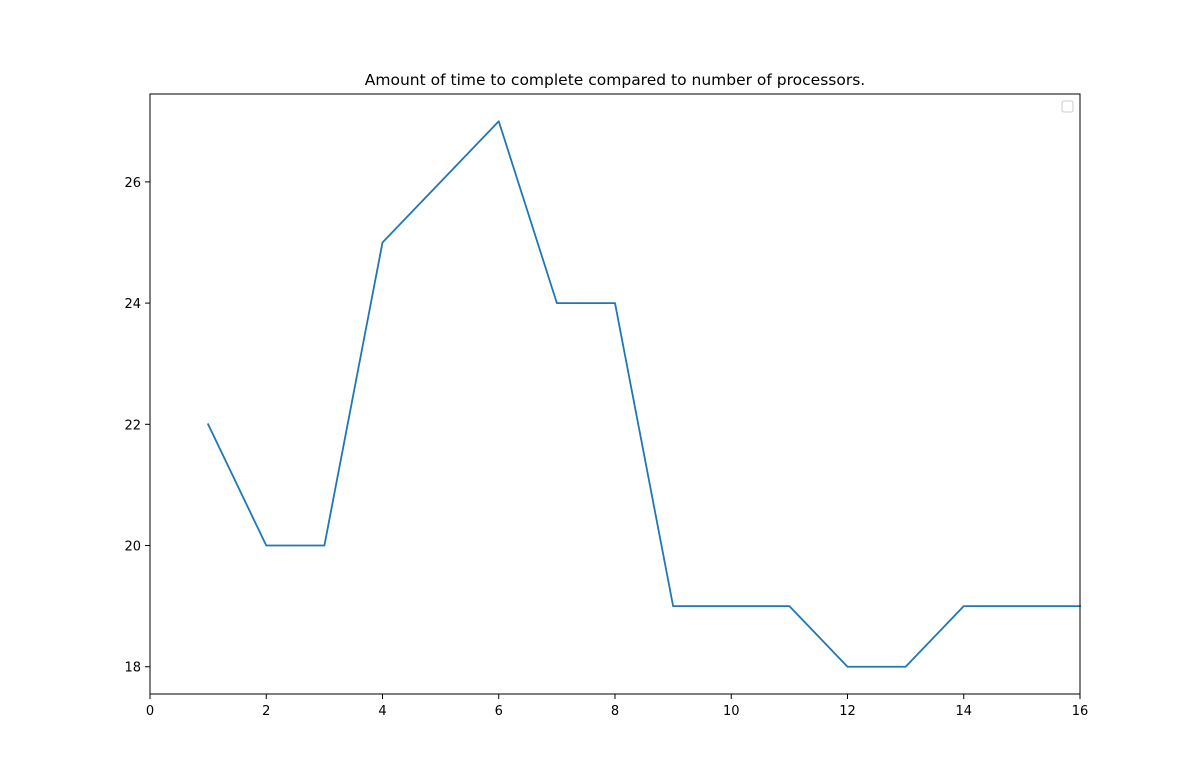 Image resolution: width=1200 pixels, height=780 pixels. Describe the element at coordinates (132, 304) in the screenshot. I see `y-tick-label: 24` at that location.